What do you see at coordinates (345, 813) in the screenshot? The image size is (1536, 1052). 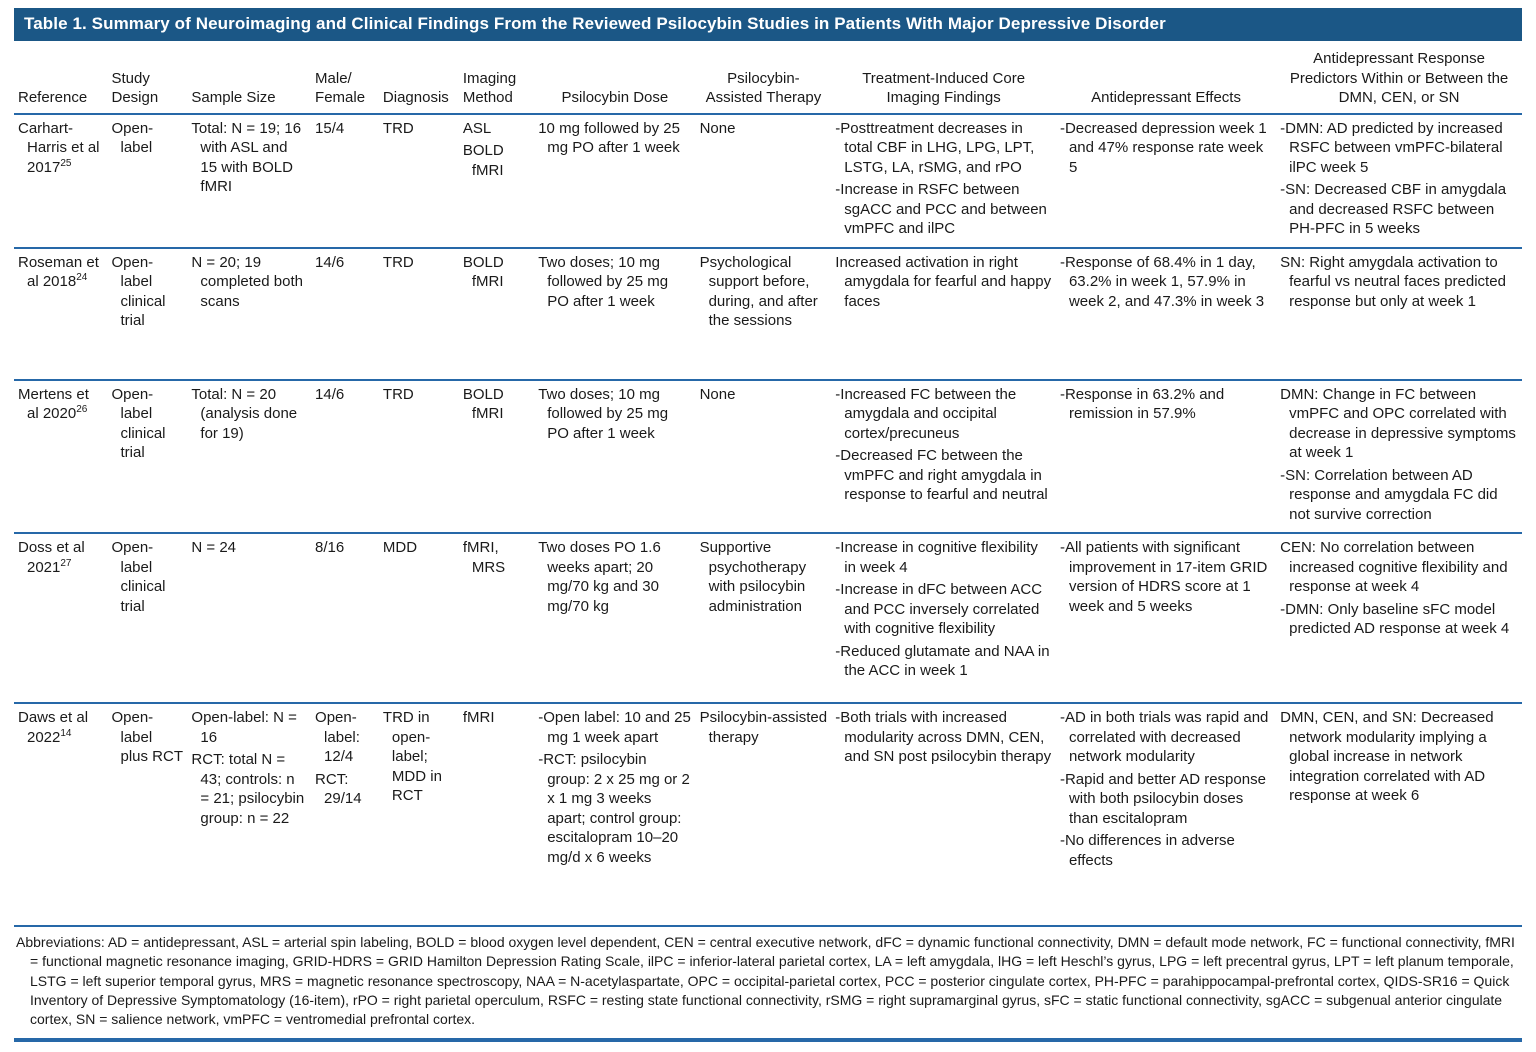 I see `cell-male-female: Open-label: 12/4 RCT: 29/14` at bounding box center [345, 813].